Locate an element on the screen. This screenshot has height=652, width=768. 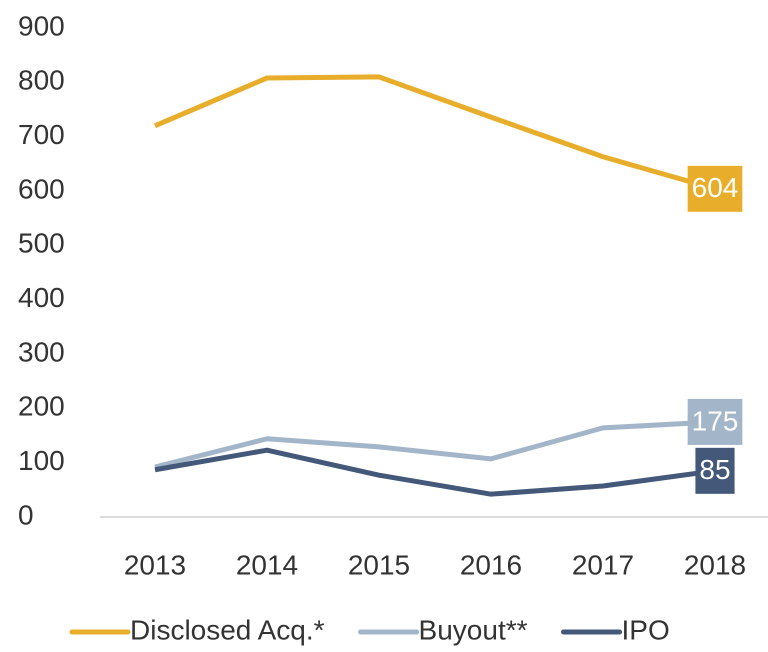
x-tick-label: 2017 is located at coordinates (603, 564).